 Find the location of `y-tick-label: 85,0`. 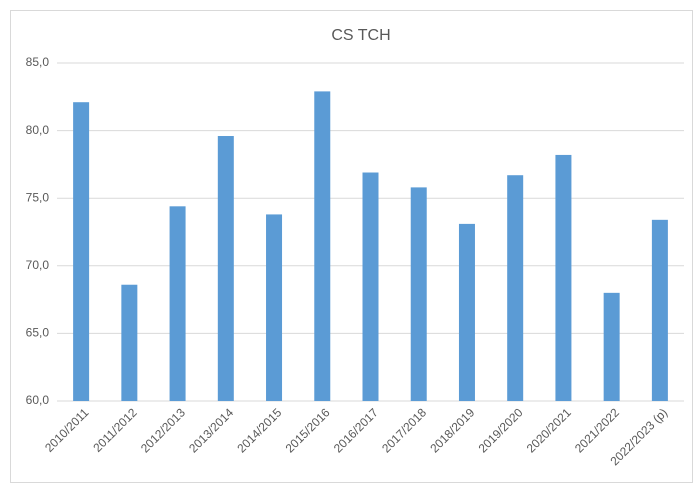

y-tick-label: 85,0 is located at coordinates (38, 62).